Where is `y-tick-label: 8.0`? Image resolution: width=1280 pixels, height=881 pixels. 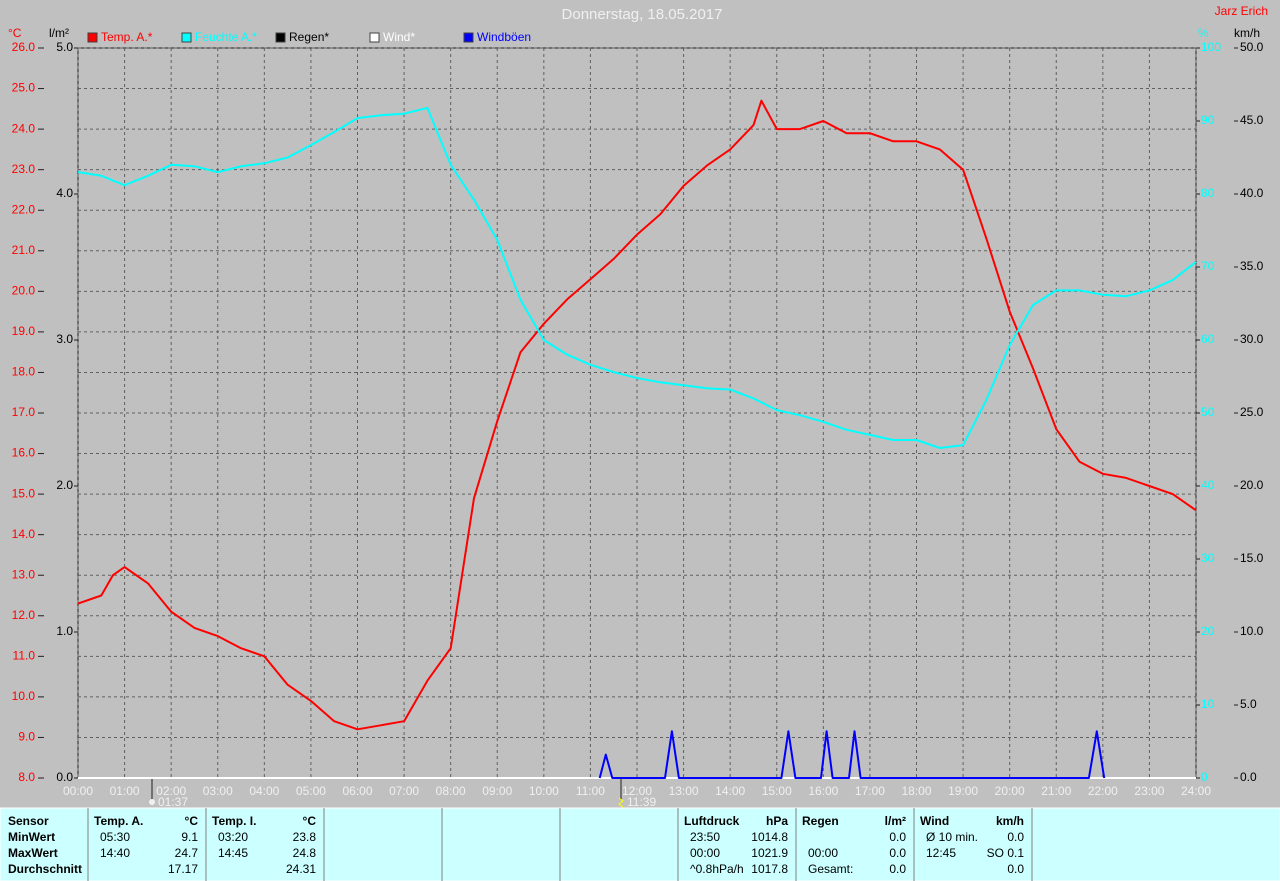
y-tick-label: 8.0 is located at coordinates (26, 777).